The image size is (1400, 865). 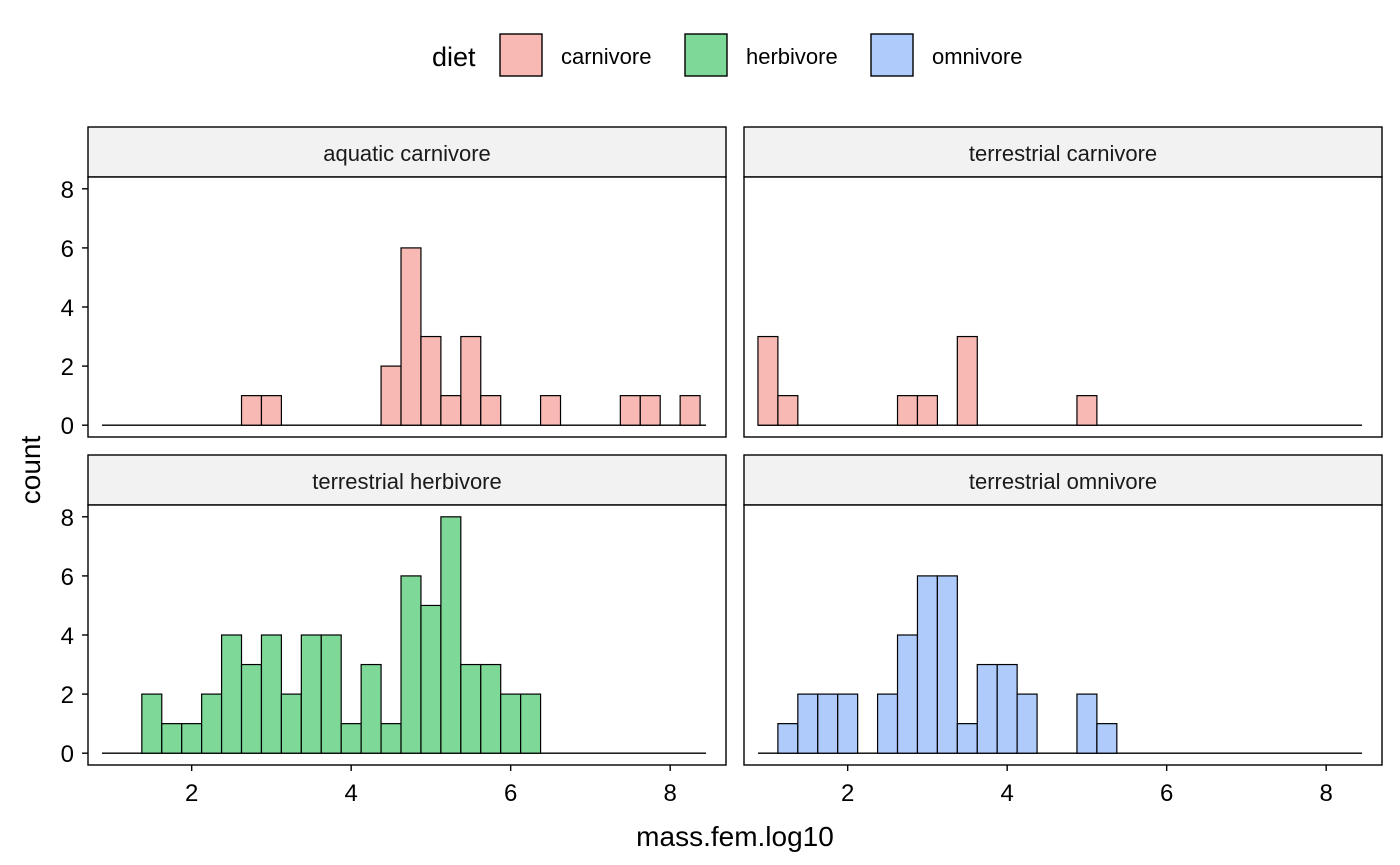 I want to click on facet-strip-label: terrestrial omnivore, so click(x=1063, y=481).